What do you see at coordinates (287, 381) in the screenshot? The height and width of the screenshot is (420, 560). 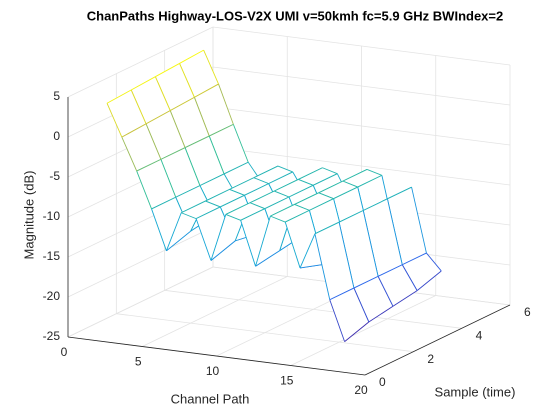 I see `x-tick-label: 15` at bounding box center [287, 381].